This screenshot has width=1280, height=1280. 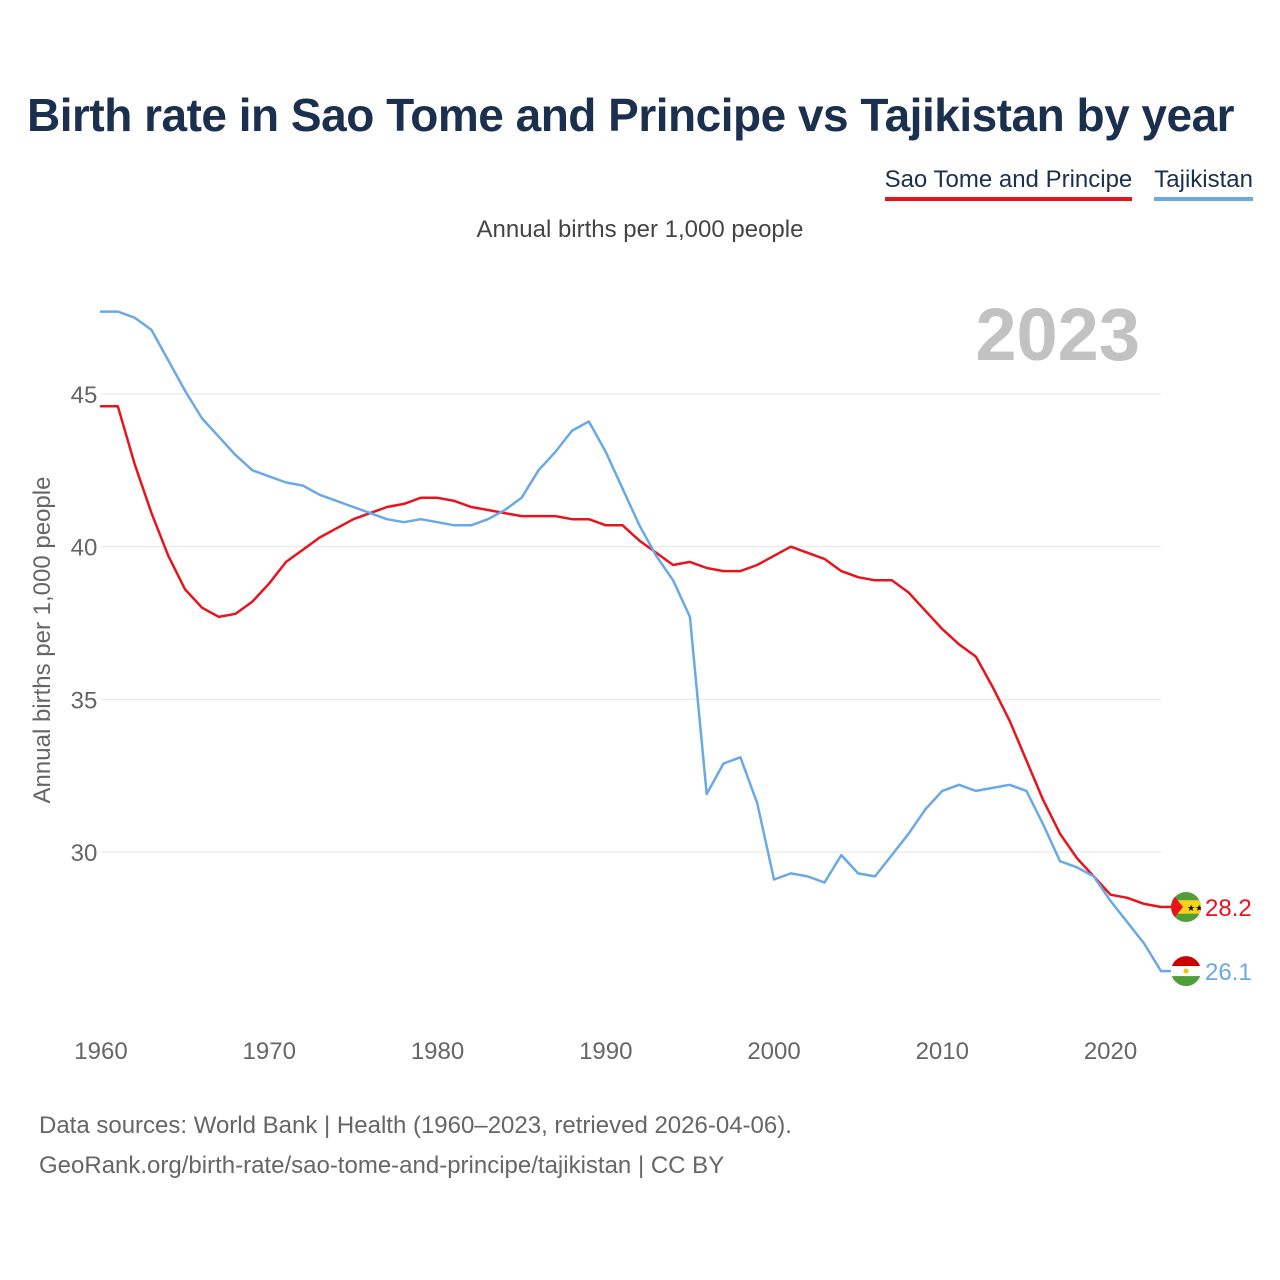 What do you see at coordinates (773, 1051) in the screenshot?
I see `x-tick-label-2000: 2000` at bounding box center [773, 1051].